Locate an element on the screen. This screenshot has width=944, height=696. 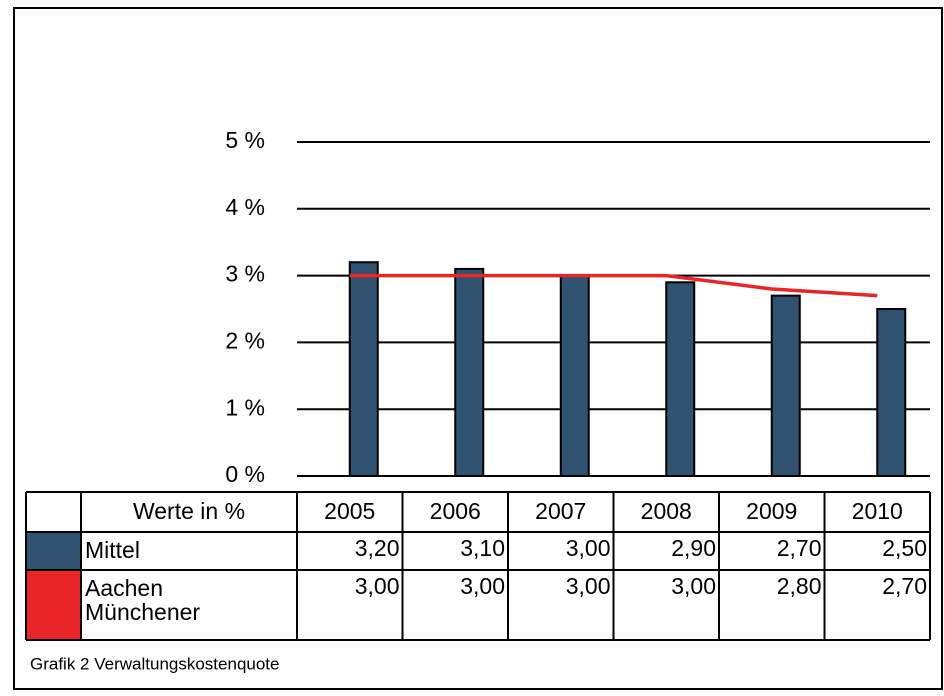
legend-label-box: Aachen Münchener is located at coordinates (143, 600).